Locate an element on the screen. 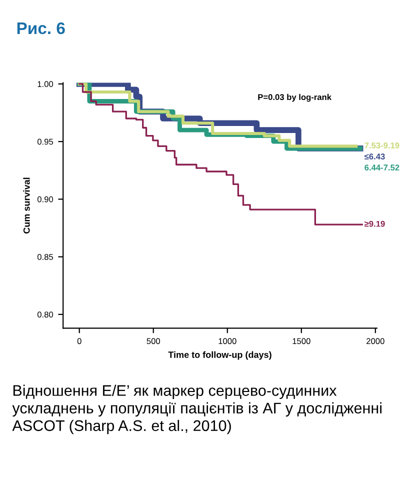 This screenshot has width=407, height=487. text: 6.44-7.52 is located at coordinates (382, 167).